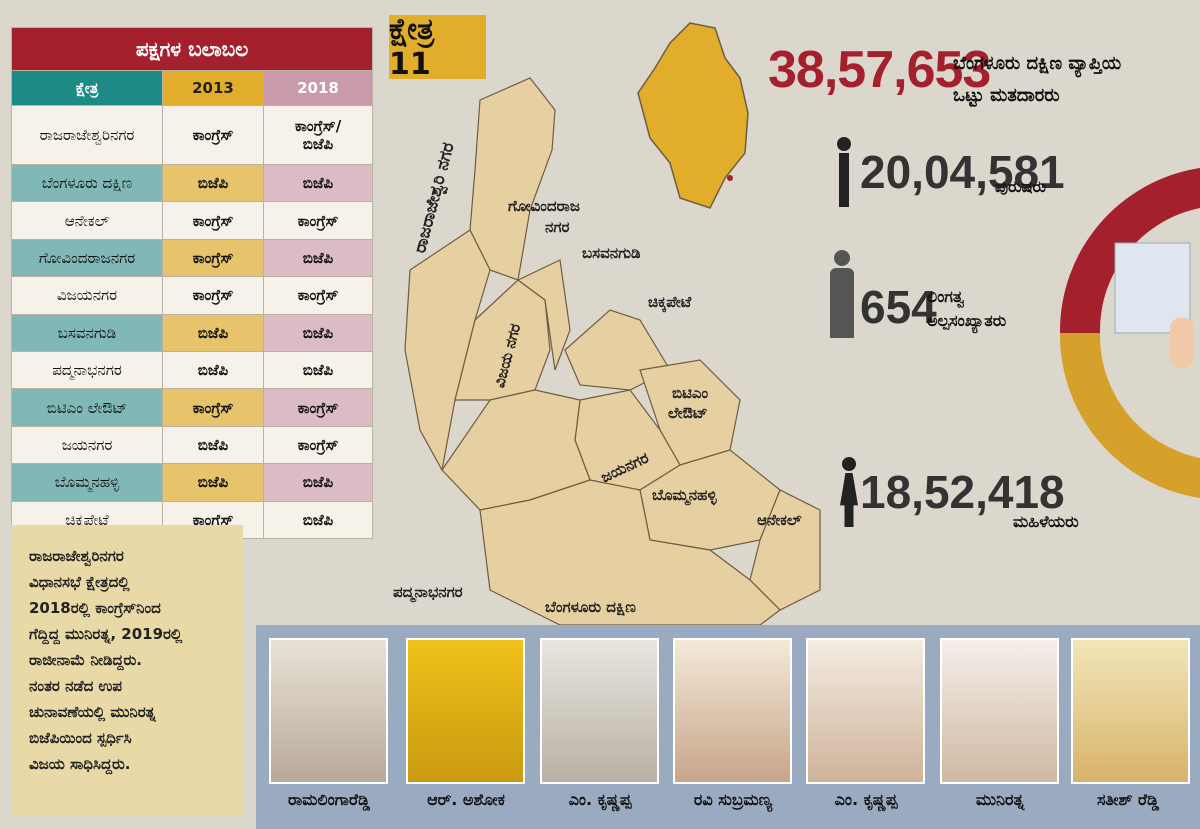 The width and height of the screenshot is (1200, 829). I want to click on map-label-padmanabhanagar: ಪದ್ಮನಾಭನಗರ, so click(428, 592).